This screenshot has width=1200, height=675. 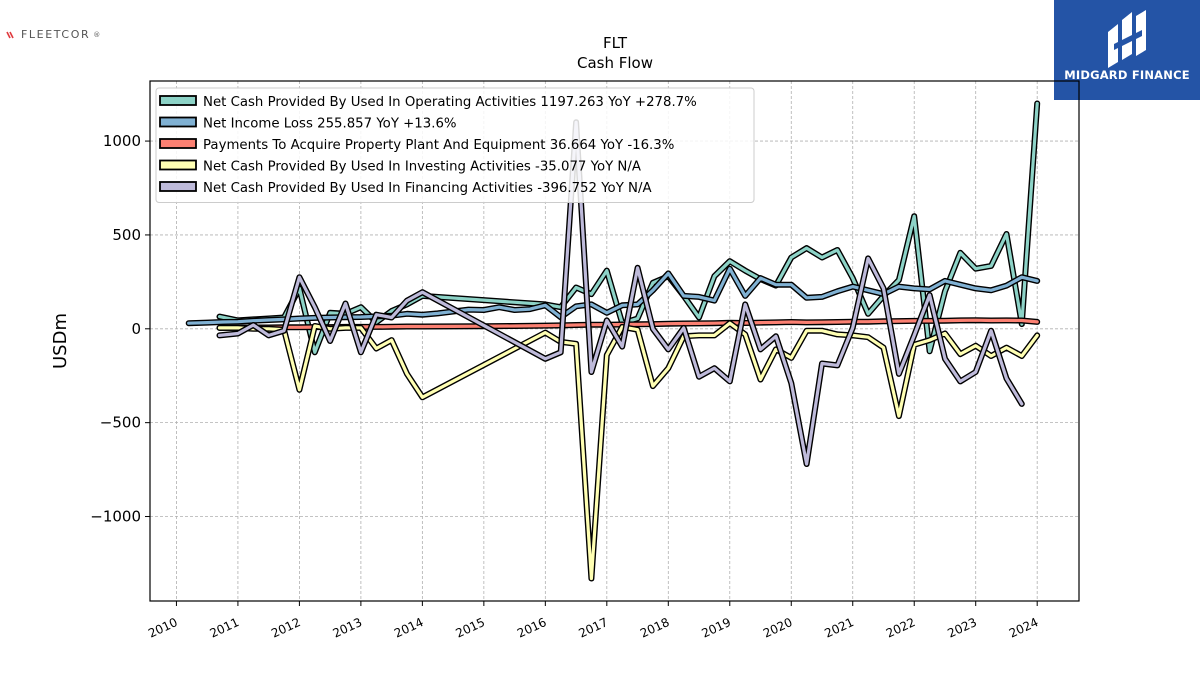 What do you see at coordinates (1127, 75) in the screenshot?
I see `midgard-finance-text: MIDGARD FINANCE` at bounding box center [1127, 75].